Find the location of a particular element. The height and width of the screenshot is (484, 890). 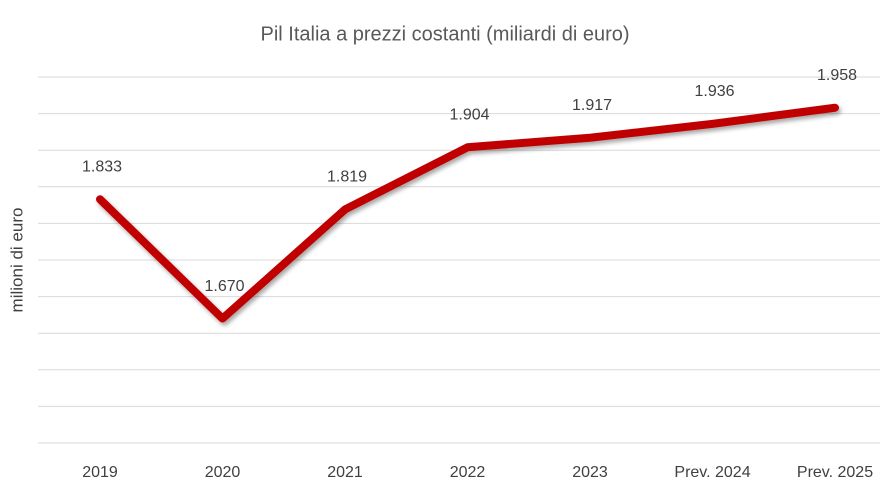

x-tick-label: 2020 is located at coordinates (223, 472).